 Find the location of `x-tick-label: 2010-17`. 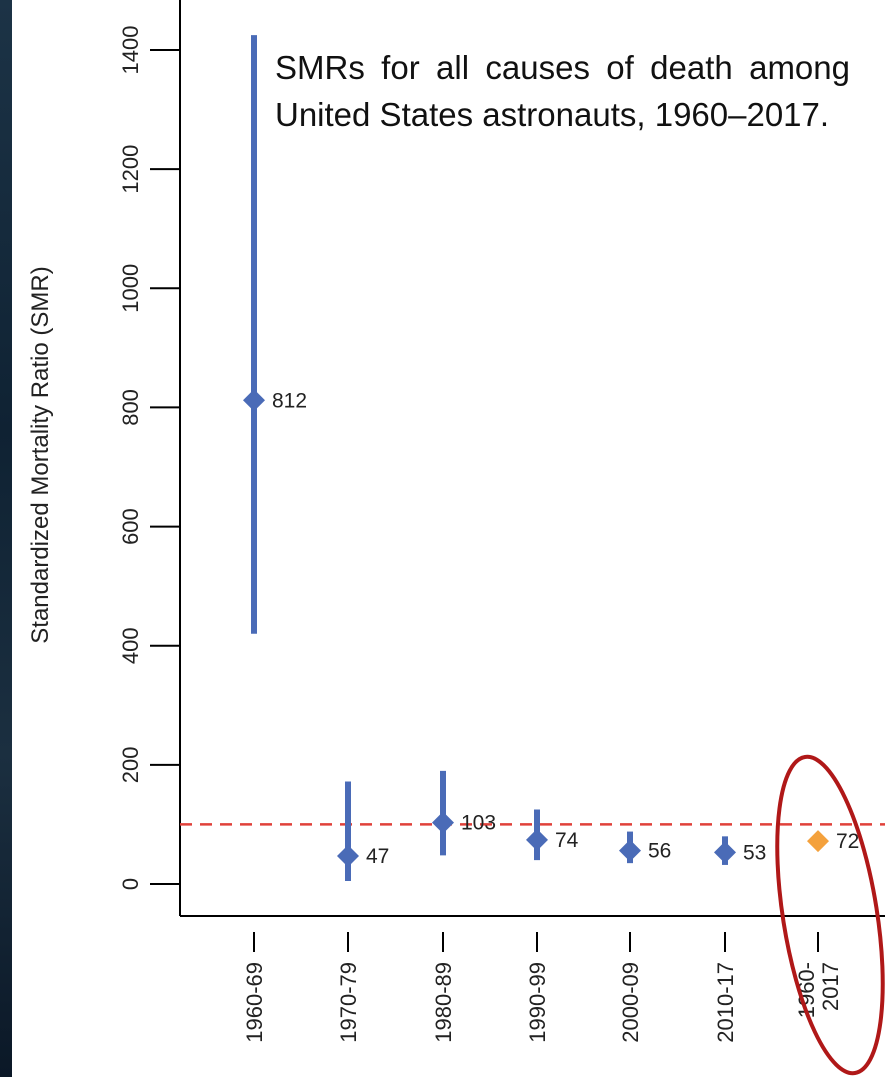

x-tick-label: 2010-17 is located at coordinates (725, 1002).